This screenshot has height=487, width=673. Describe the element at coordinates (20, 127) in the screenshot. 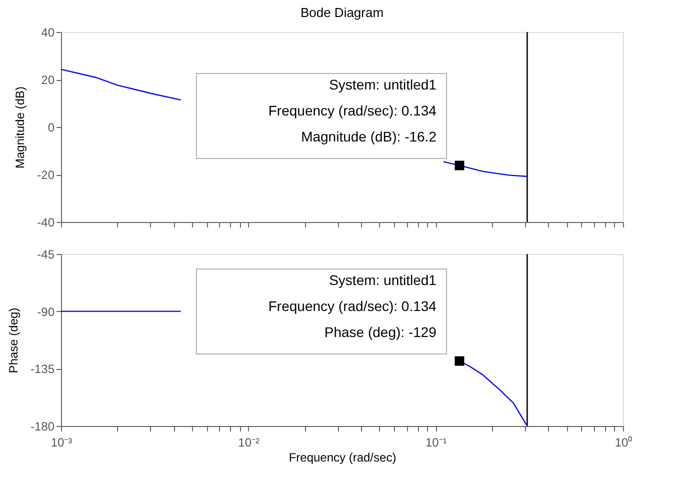

I see `y-axis-title: Magnitude (dB)` at that location.